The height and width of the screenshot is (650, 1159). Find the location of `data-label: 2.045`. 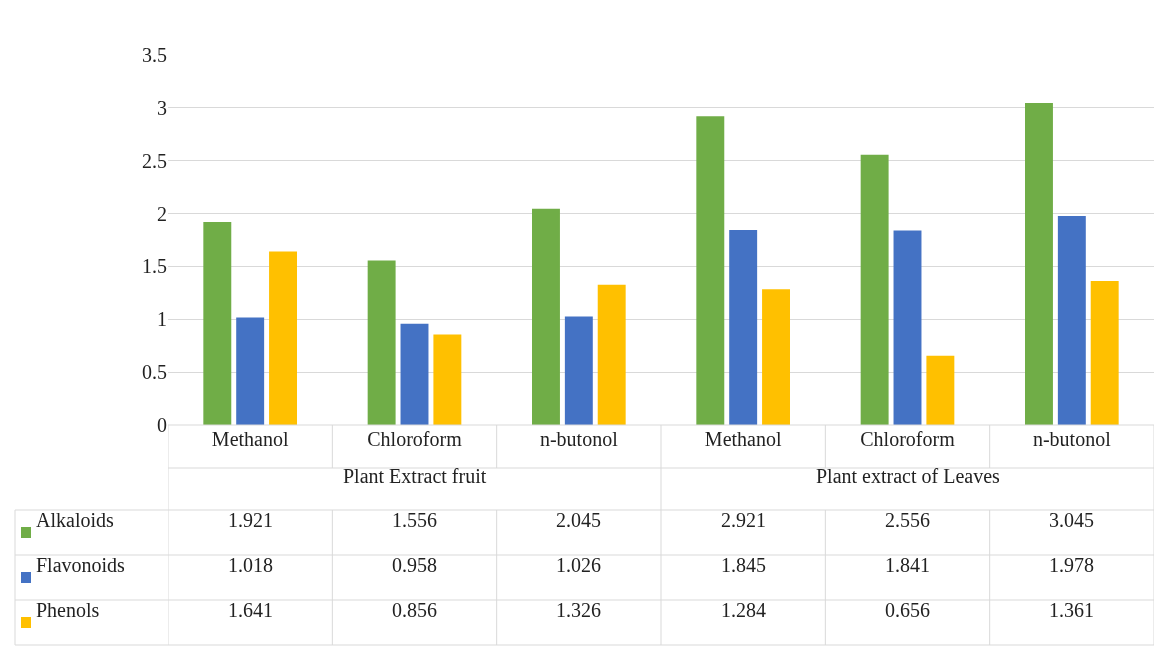

data-label: 2.045 is located at coordinates (578, 520).